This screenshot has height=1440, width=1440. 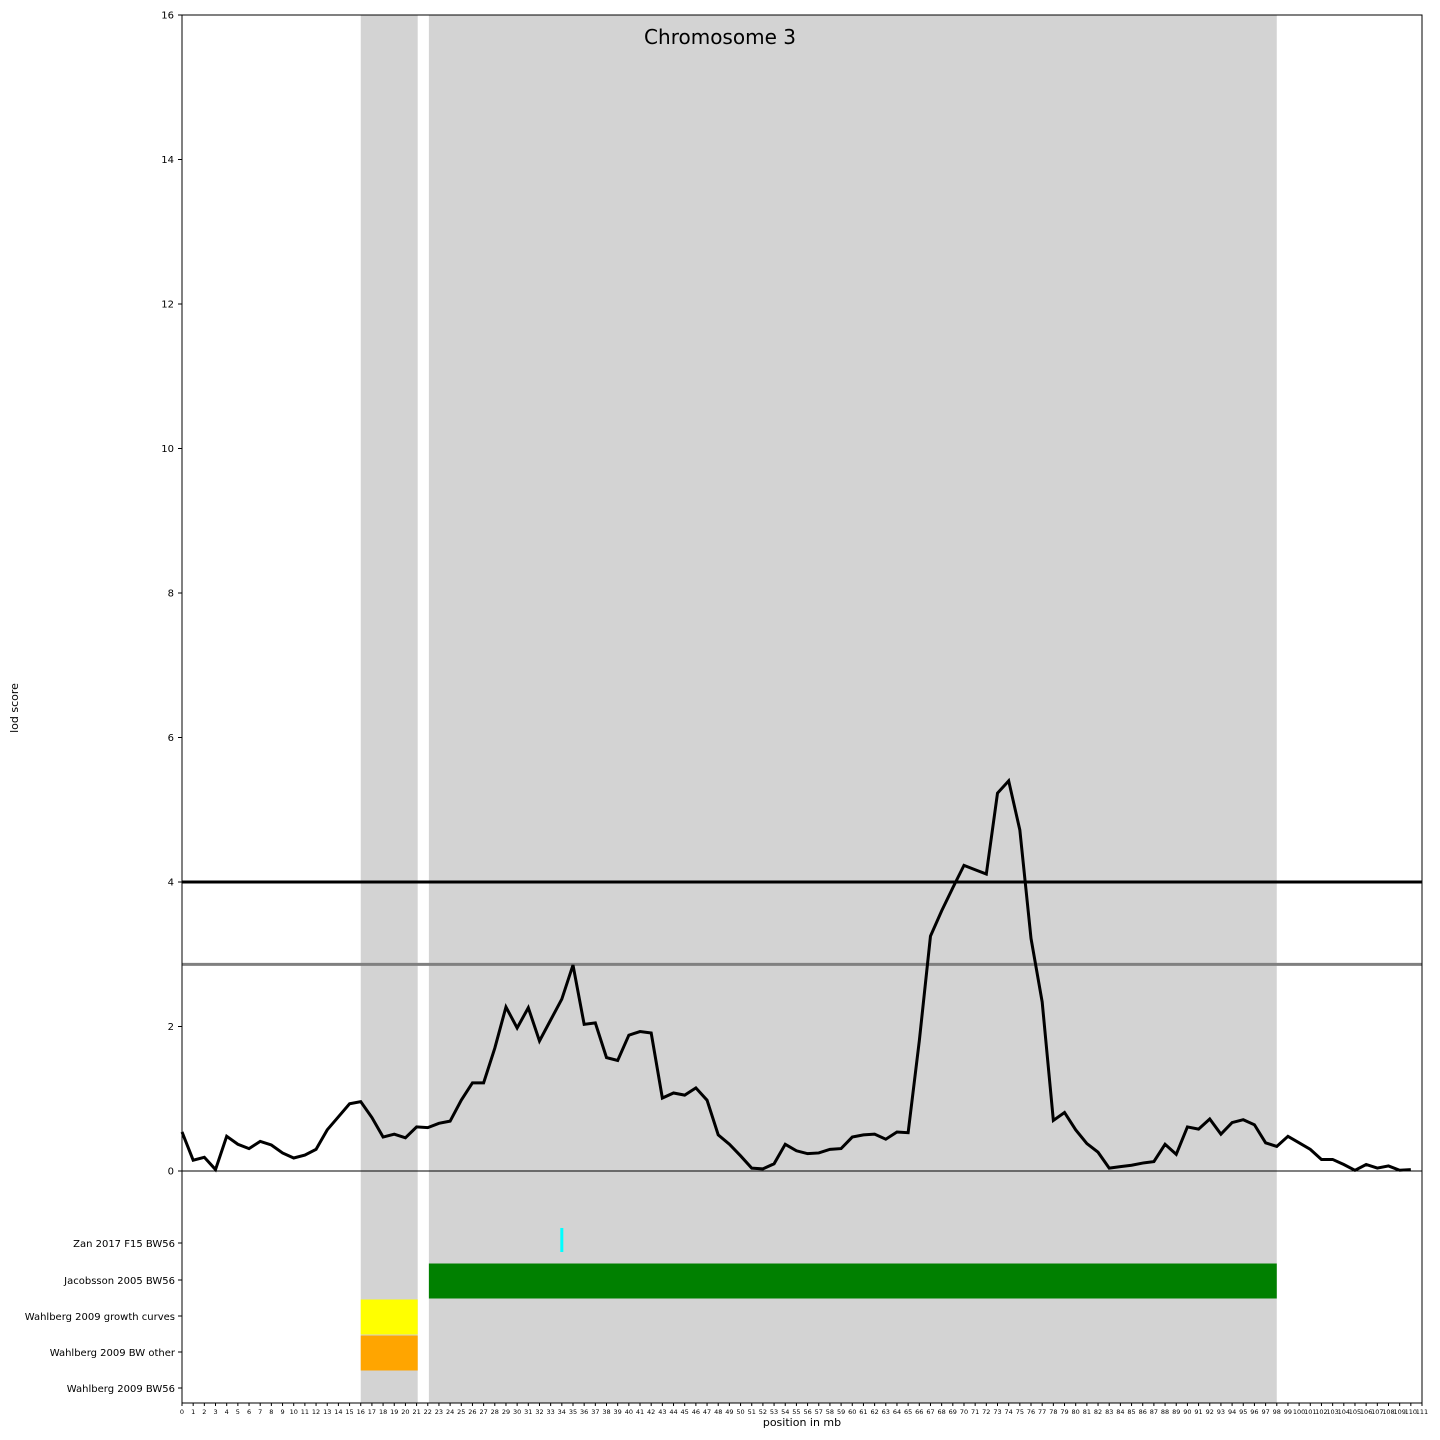 I want to click on x-tick-label-75: 75, so click(x=1020, y=1412).